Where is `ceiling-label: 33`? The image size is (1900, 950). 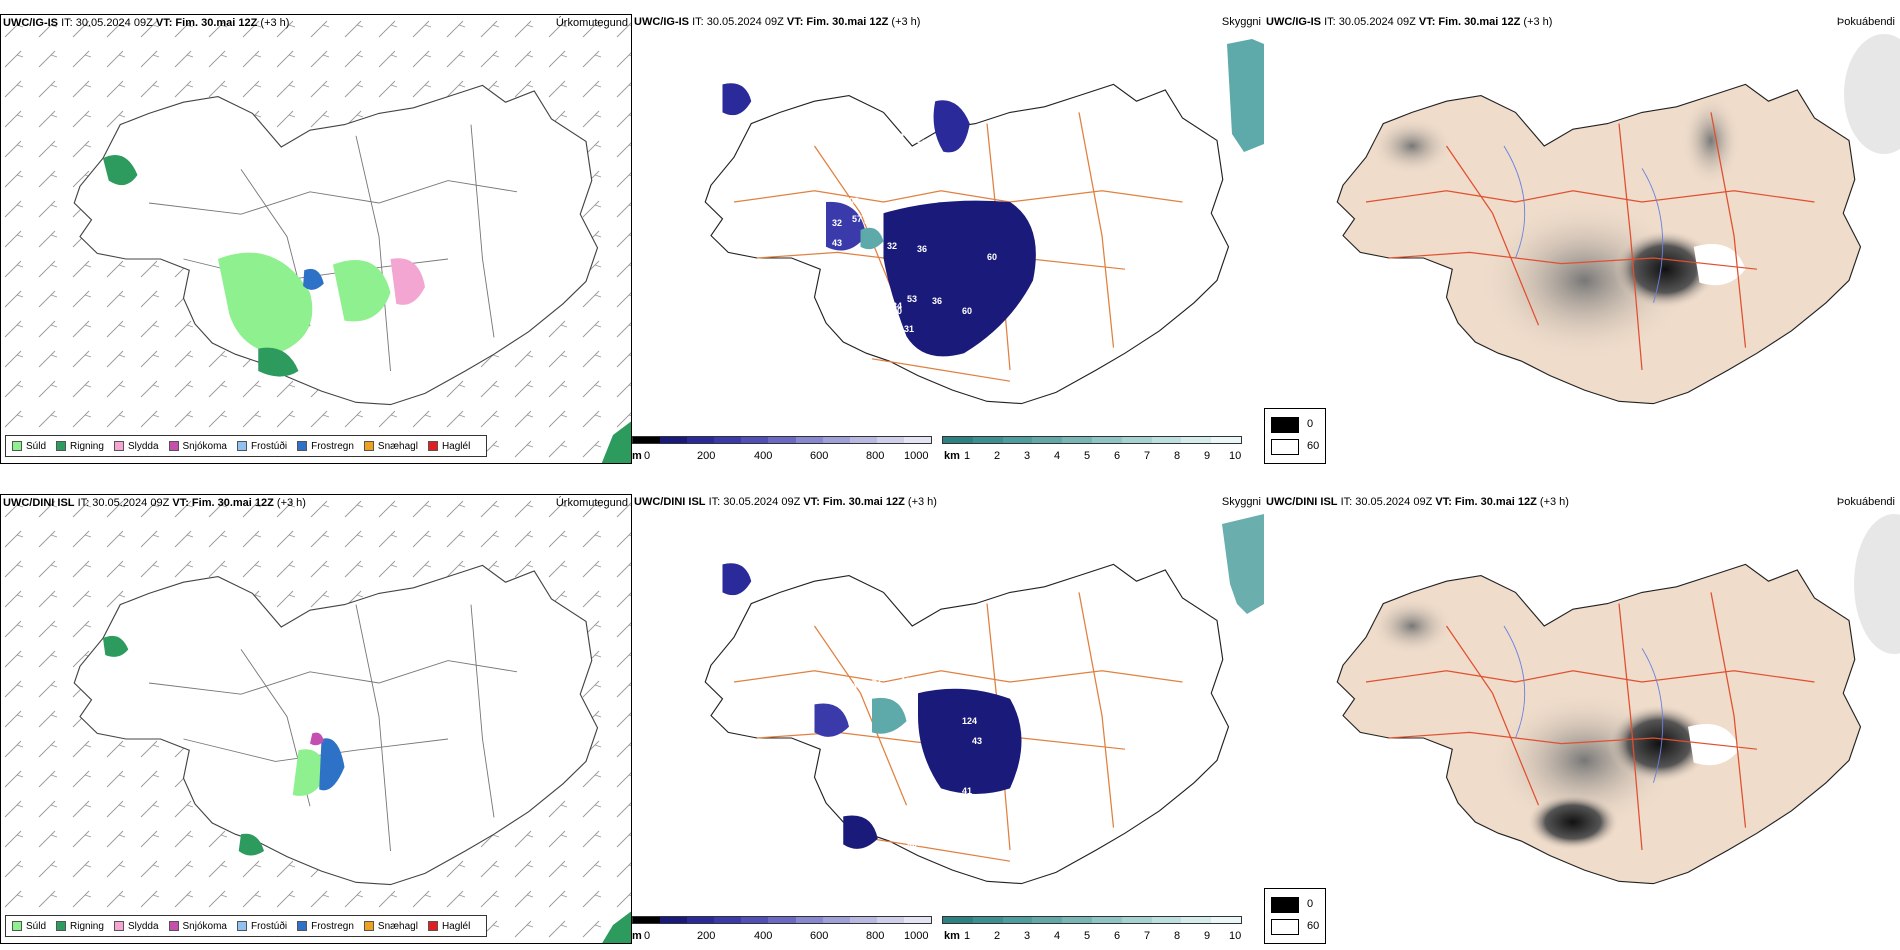 ceiling-label: 33 is located at coordinates (887, 334).